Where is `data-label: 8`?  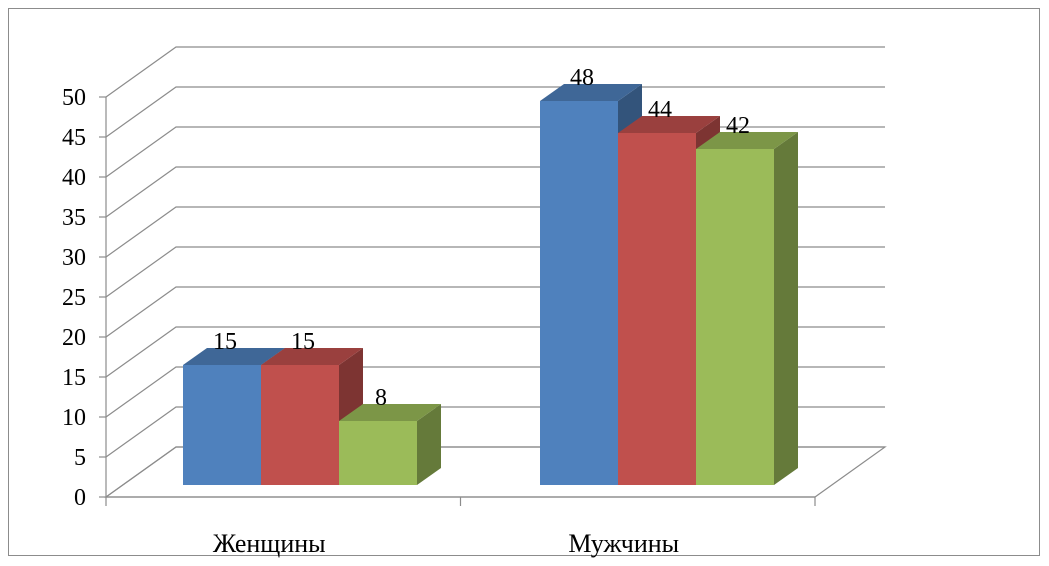
data-label: 8 is located at coordinates (381, 398).